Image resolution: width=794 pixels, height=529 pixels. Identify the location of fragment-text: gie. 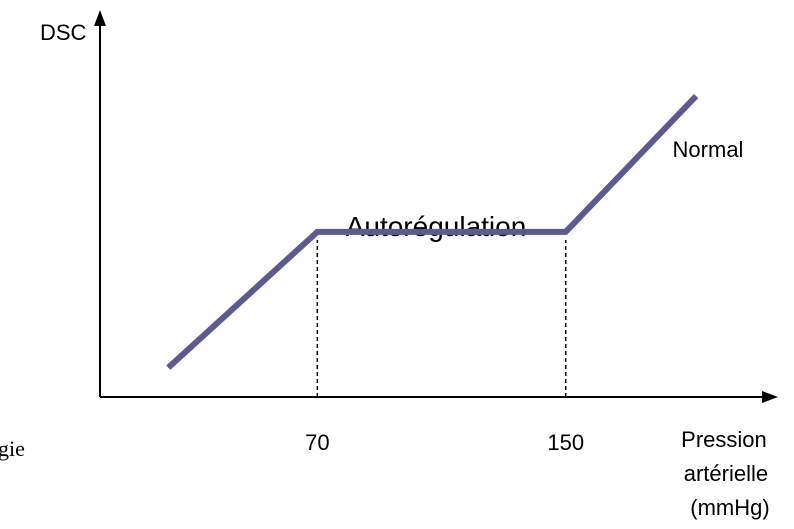
(12, 448).